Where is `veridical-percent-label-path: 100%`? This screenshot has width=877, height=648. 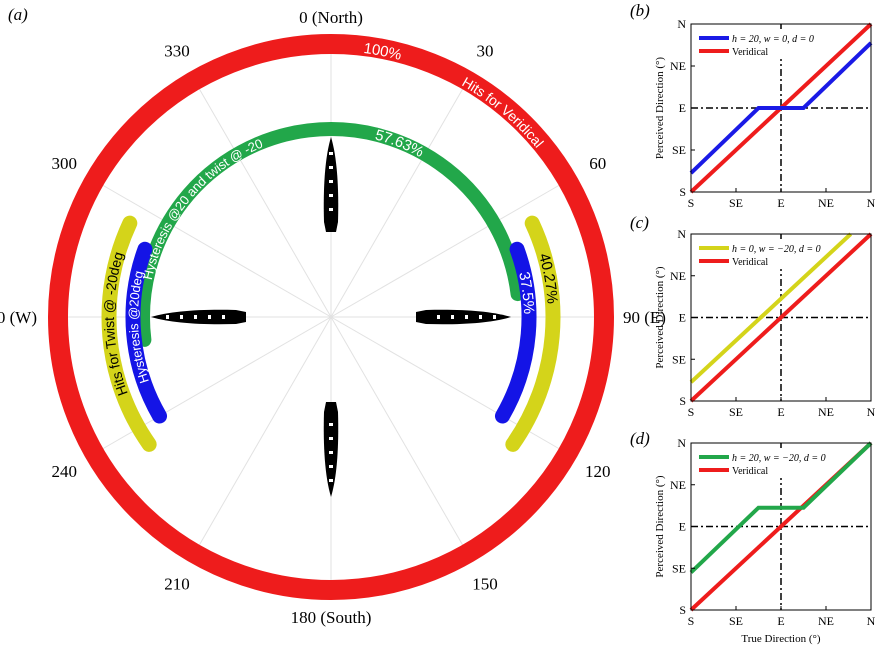
veridical-percent-label-path: 100% is located at coordinates (383, 52).